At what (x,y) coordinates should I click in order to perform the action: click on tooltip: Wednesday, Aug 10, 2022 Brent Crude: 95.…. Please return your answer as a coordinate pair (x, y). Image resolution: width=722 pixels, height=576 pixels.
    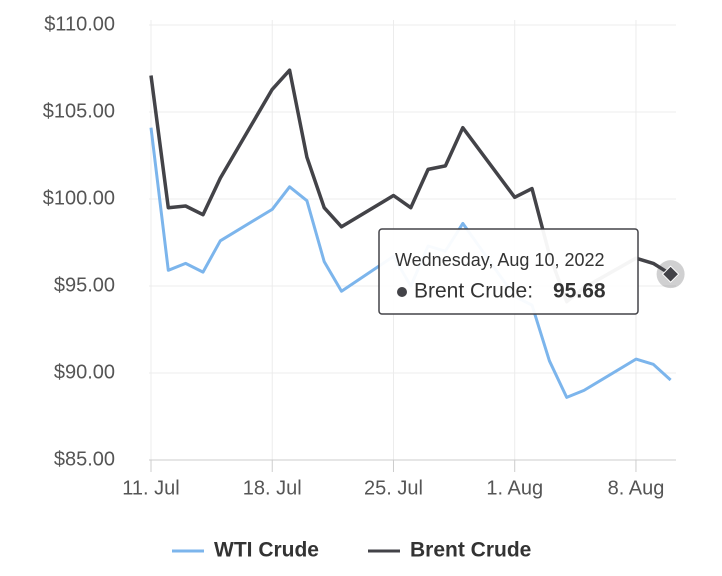
    Looking at the image, I should click on (508, 271).